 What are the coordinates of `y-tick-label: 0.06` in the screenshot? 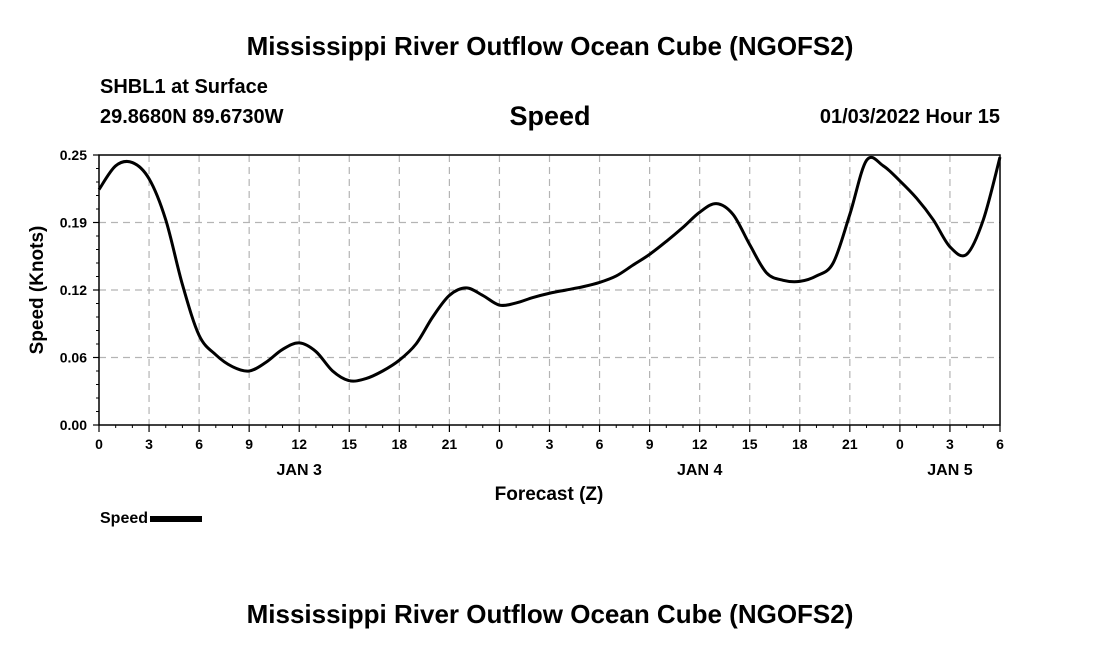 It's located at (73, 358).